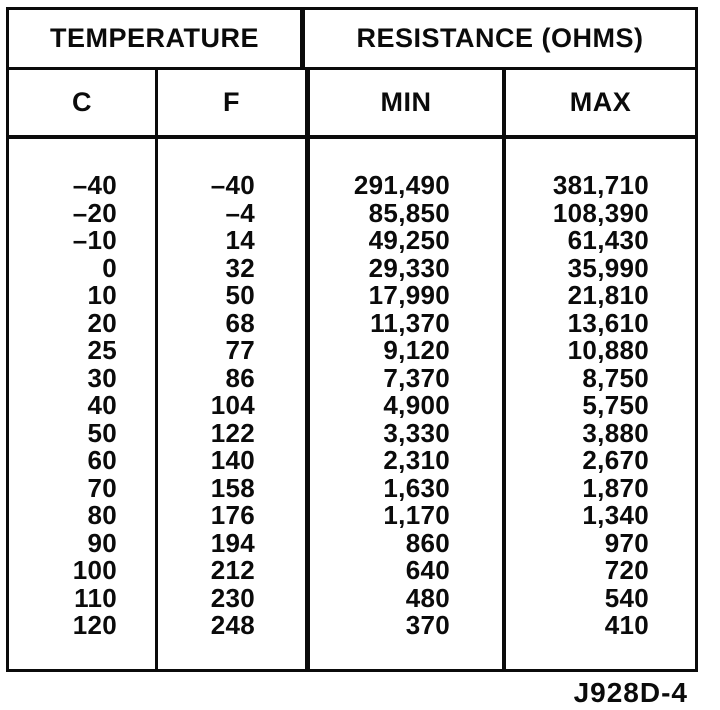 This screenshot has width=720, height=710. What do you see at coordinates (102, 295) in the screenshot?
I see `cell-c-row-4: 10` at bounding box center [102, 295].